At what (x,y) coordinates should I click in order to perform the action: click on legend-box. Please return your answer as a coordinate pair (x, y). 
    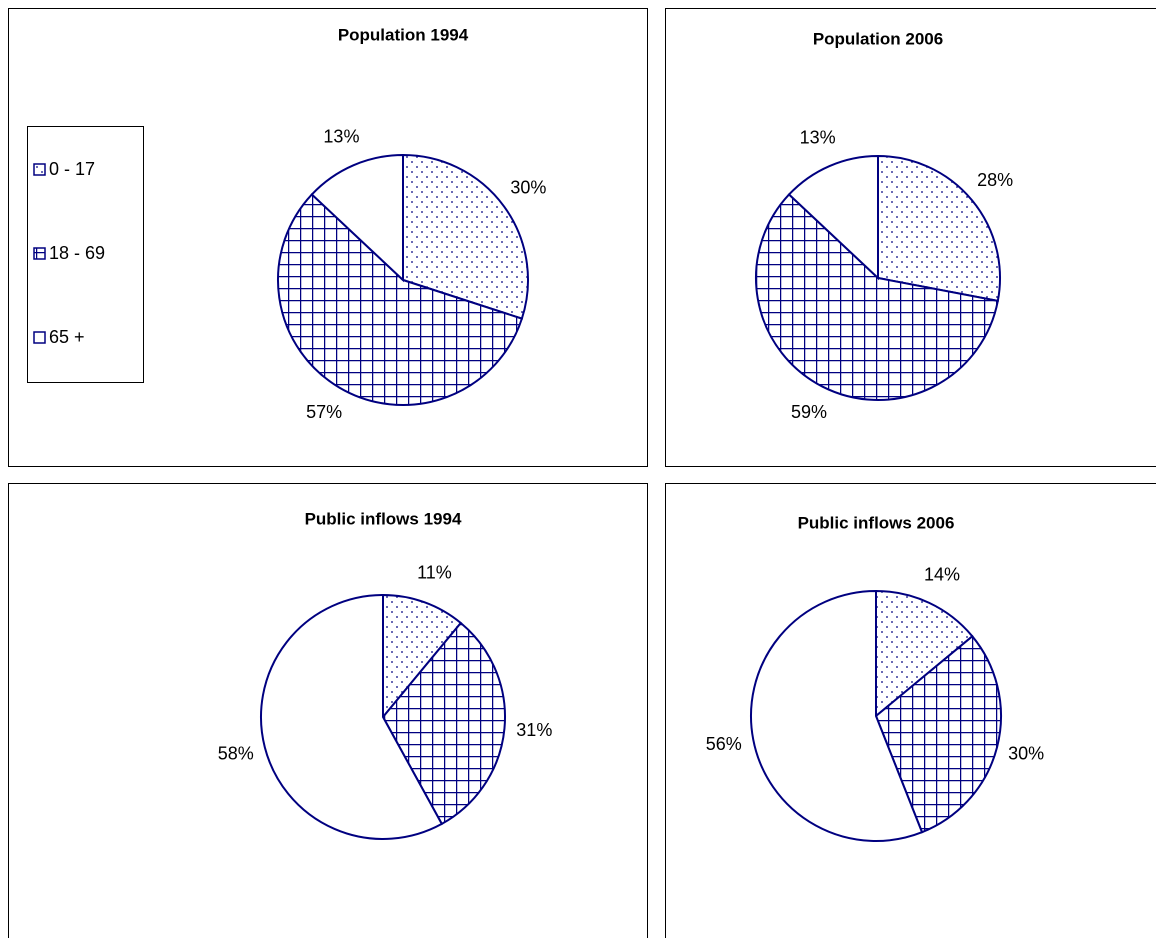
    Looking at the image, I should click on (85, 254).